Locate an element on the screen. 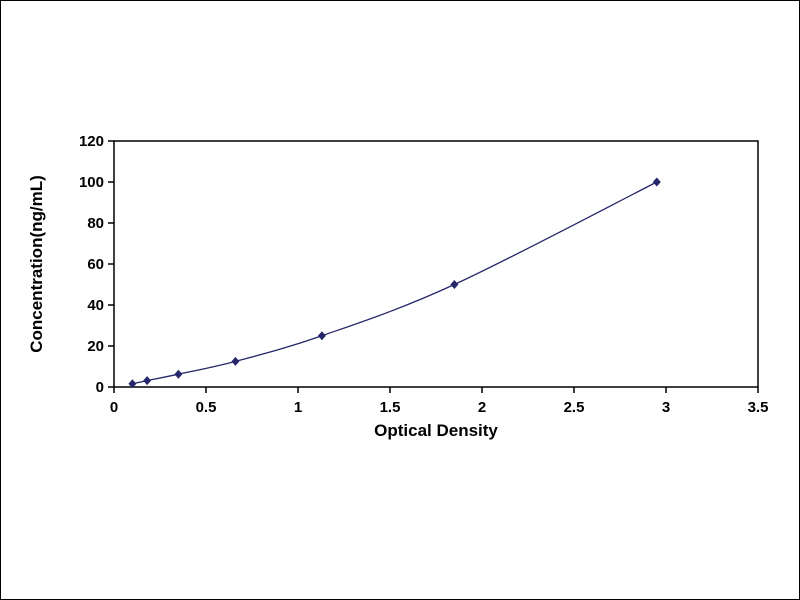 The width and height of the screenshot is (800, 600). svg-text: 20 is located at coordinates (95, 346).